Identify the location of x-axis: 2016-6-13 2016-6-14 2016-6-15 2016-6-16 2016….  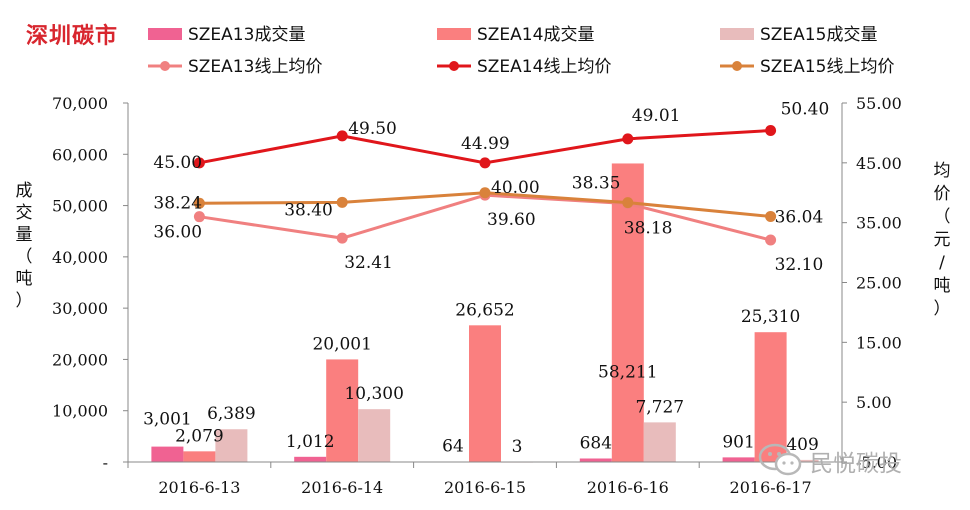
(485, 479).